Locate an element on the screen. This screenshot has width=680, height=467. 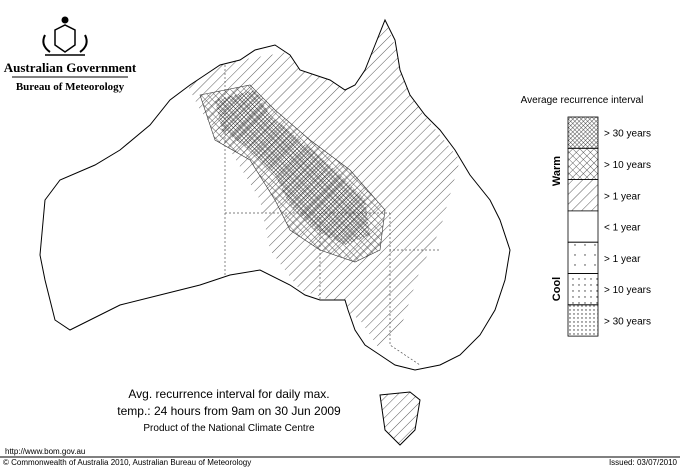
warm-30yr-area is located at coordinates (292, 167).